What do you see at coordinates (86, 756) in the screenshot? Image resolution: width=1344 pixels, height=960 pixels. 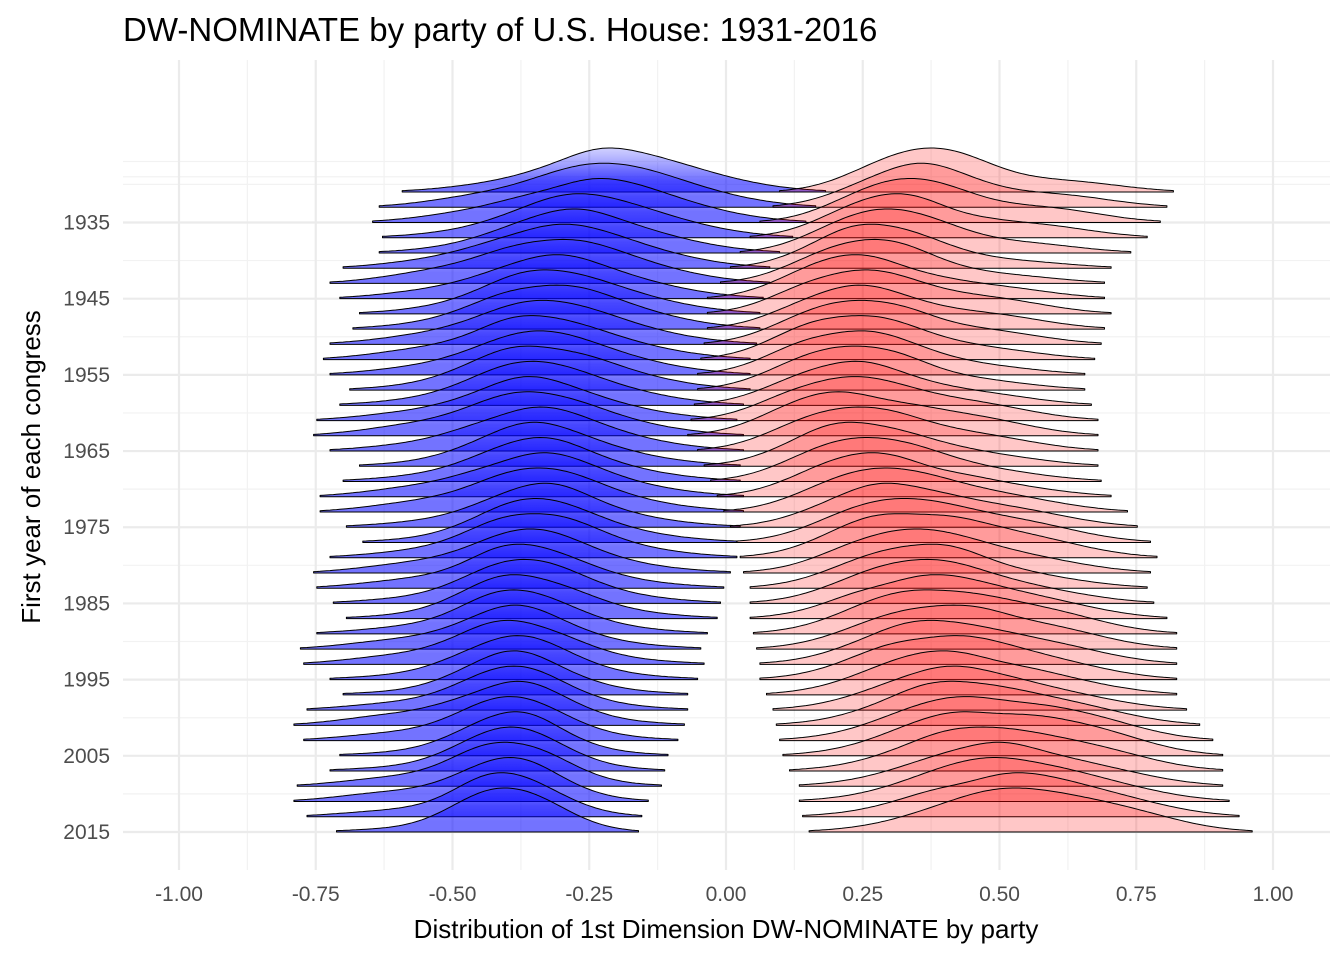 I see `y-tick-label: 2005` at bounding box center [86, 756].